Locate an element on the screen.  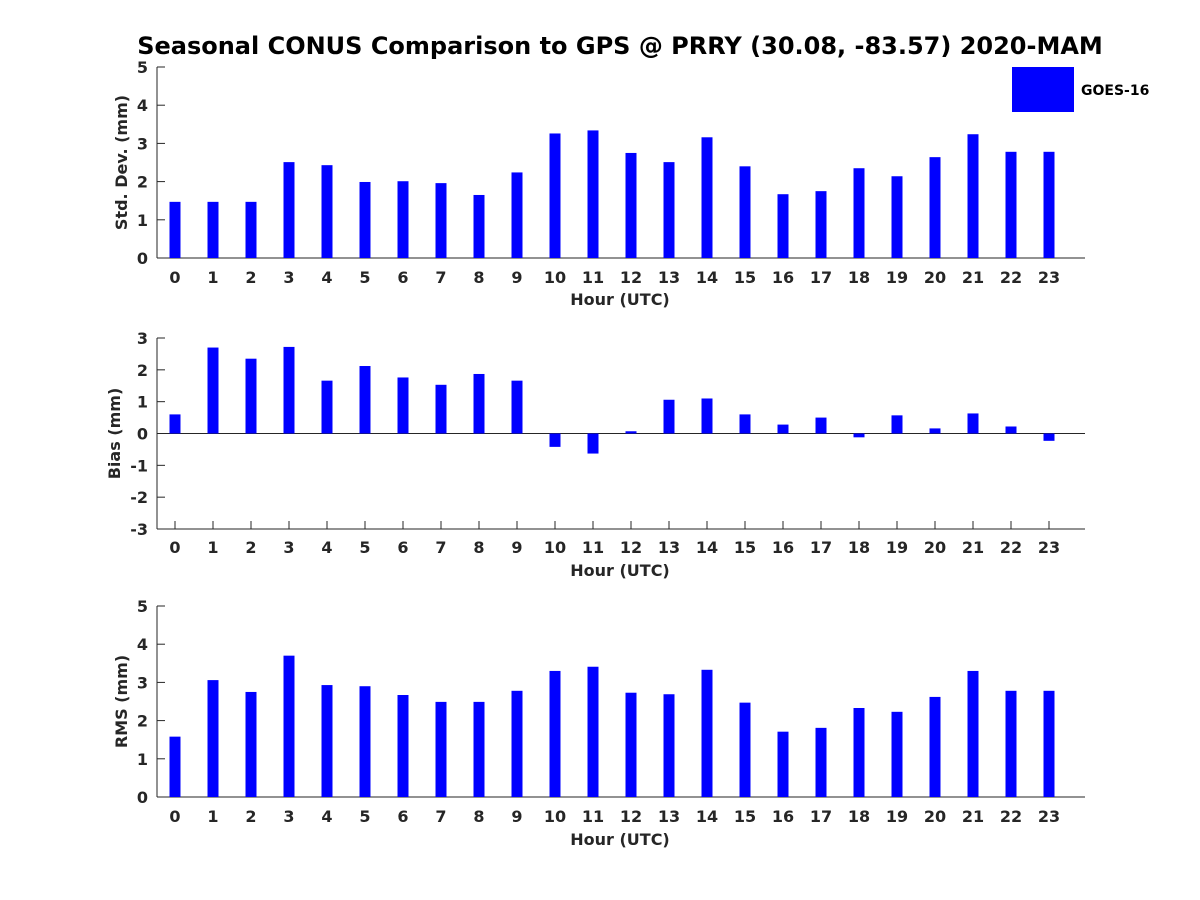
y-tick-label-bias-5: 2 is located at coordinates (142, 370).